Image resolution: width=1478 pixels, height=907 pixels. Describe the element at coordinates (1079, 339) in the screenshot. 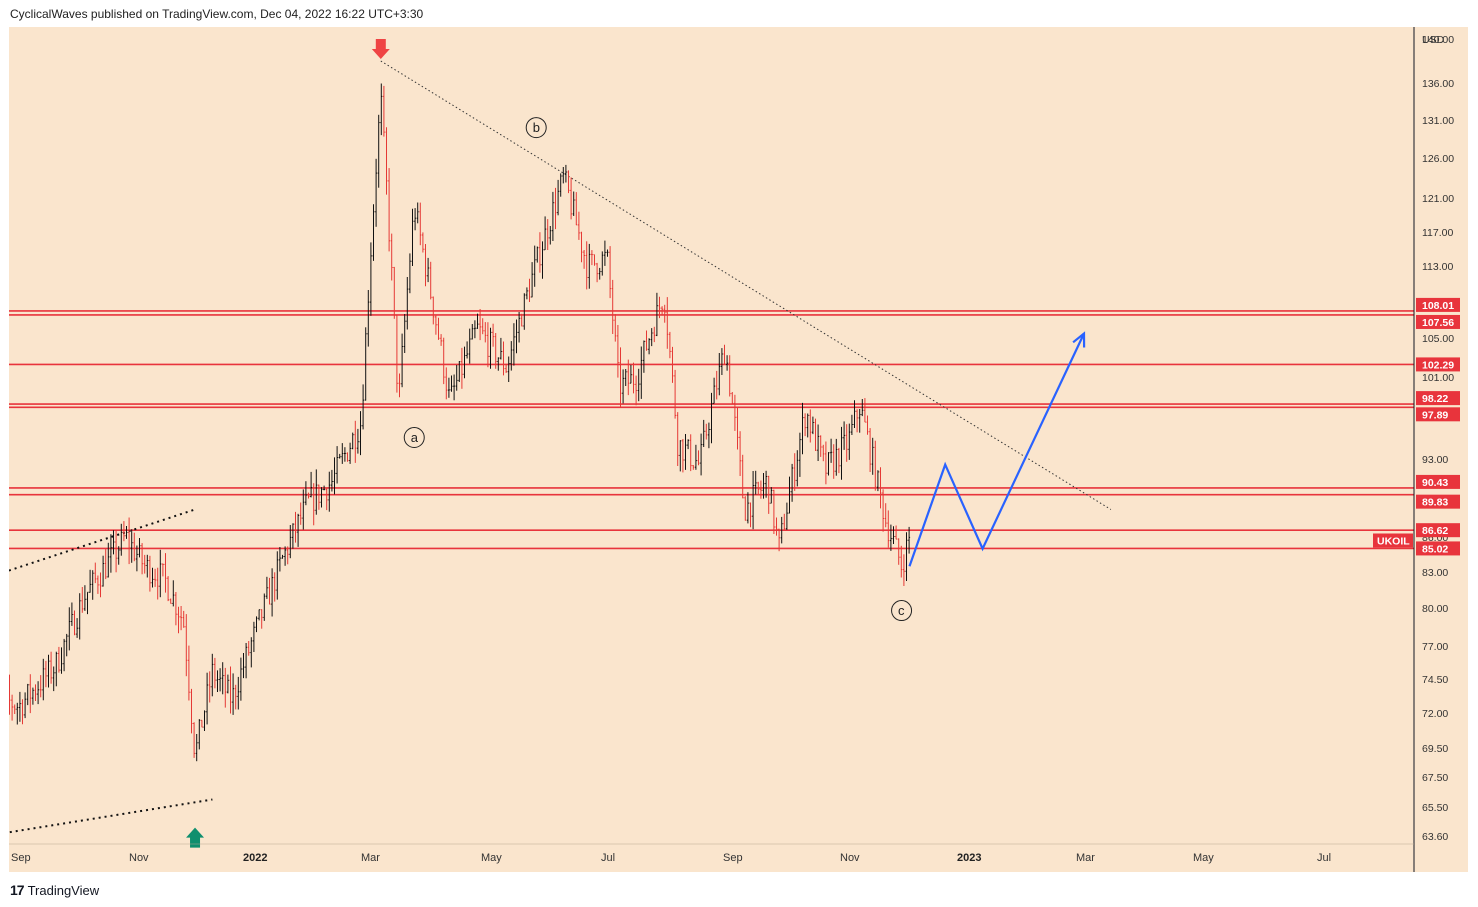

I see `projection-arrowhead` at that location.